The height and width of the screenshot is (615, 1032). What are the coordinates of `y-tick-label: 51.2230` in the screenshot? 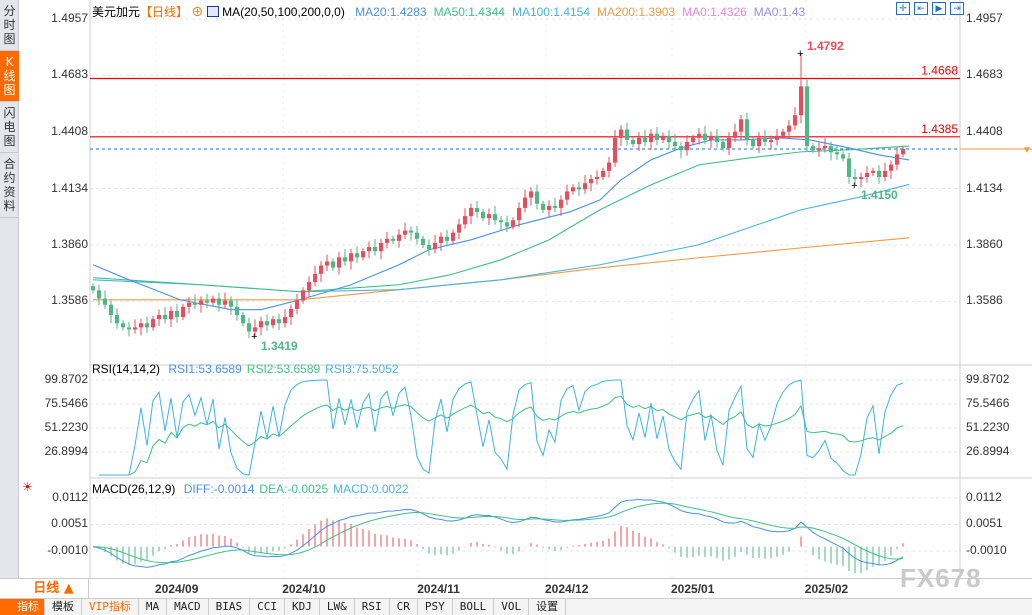 It's located at (66, 426).